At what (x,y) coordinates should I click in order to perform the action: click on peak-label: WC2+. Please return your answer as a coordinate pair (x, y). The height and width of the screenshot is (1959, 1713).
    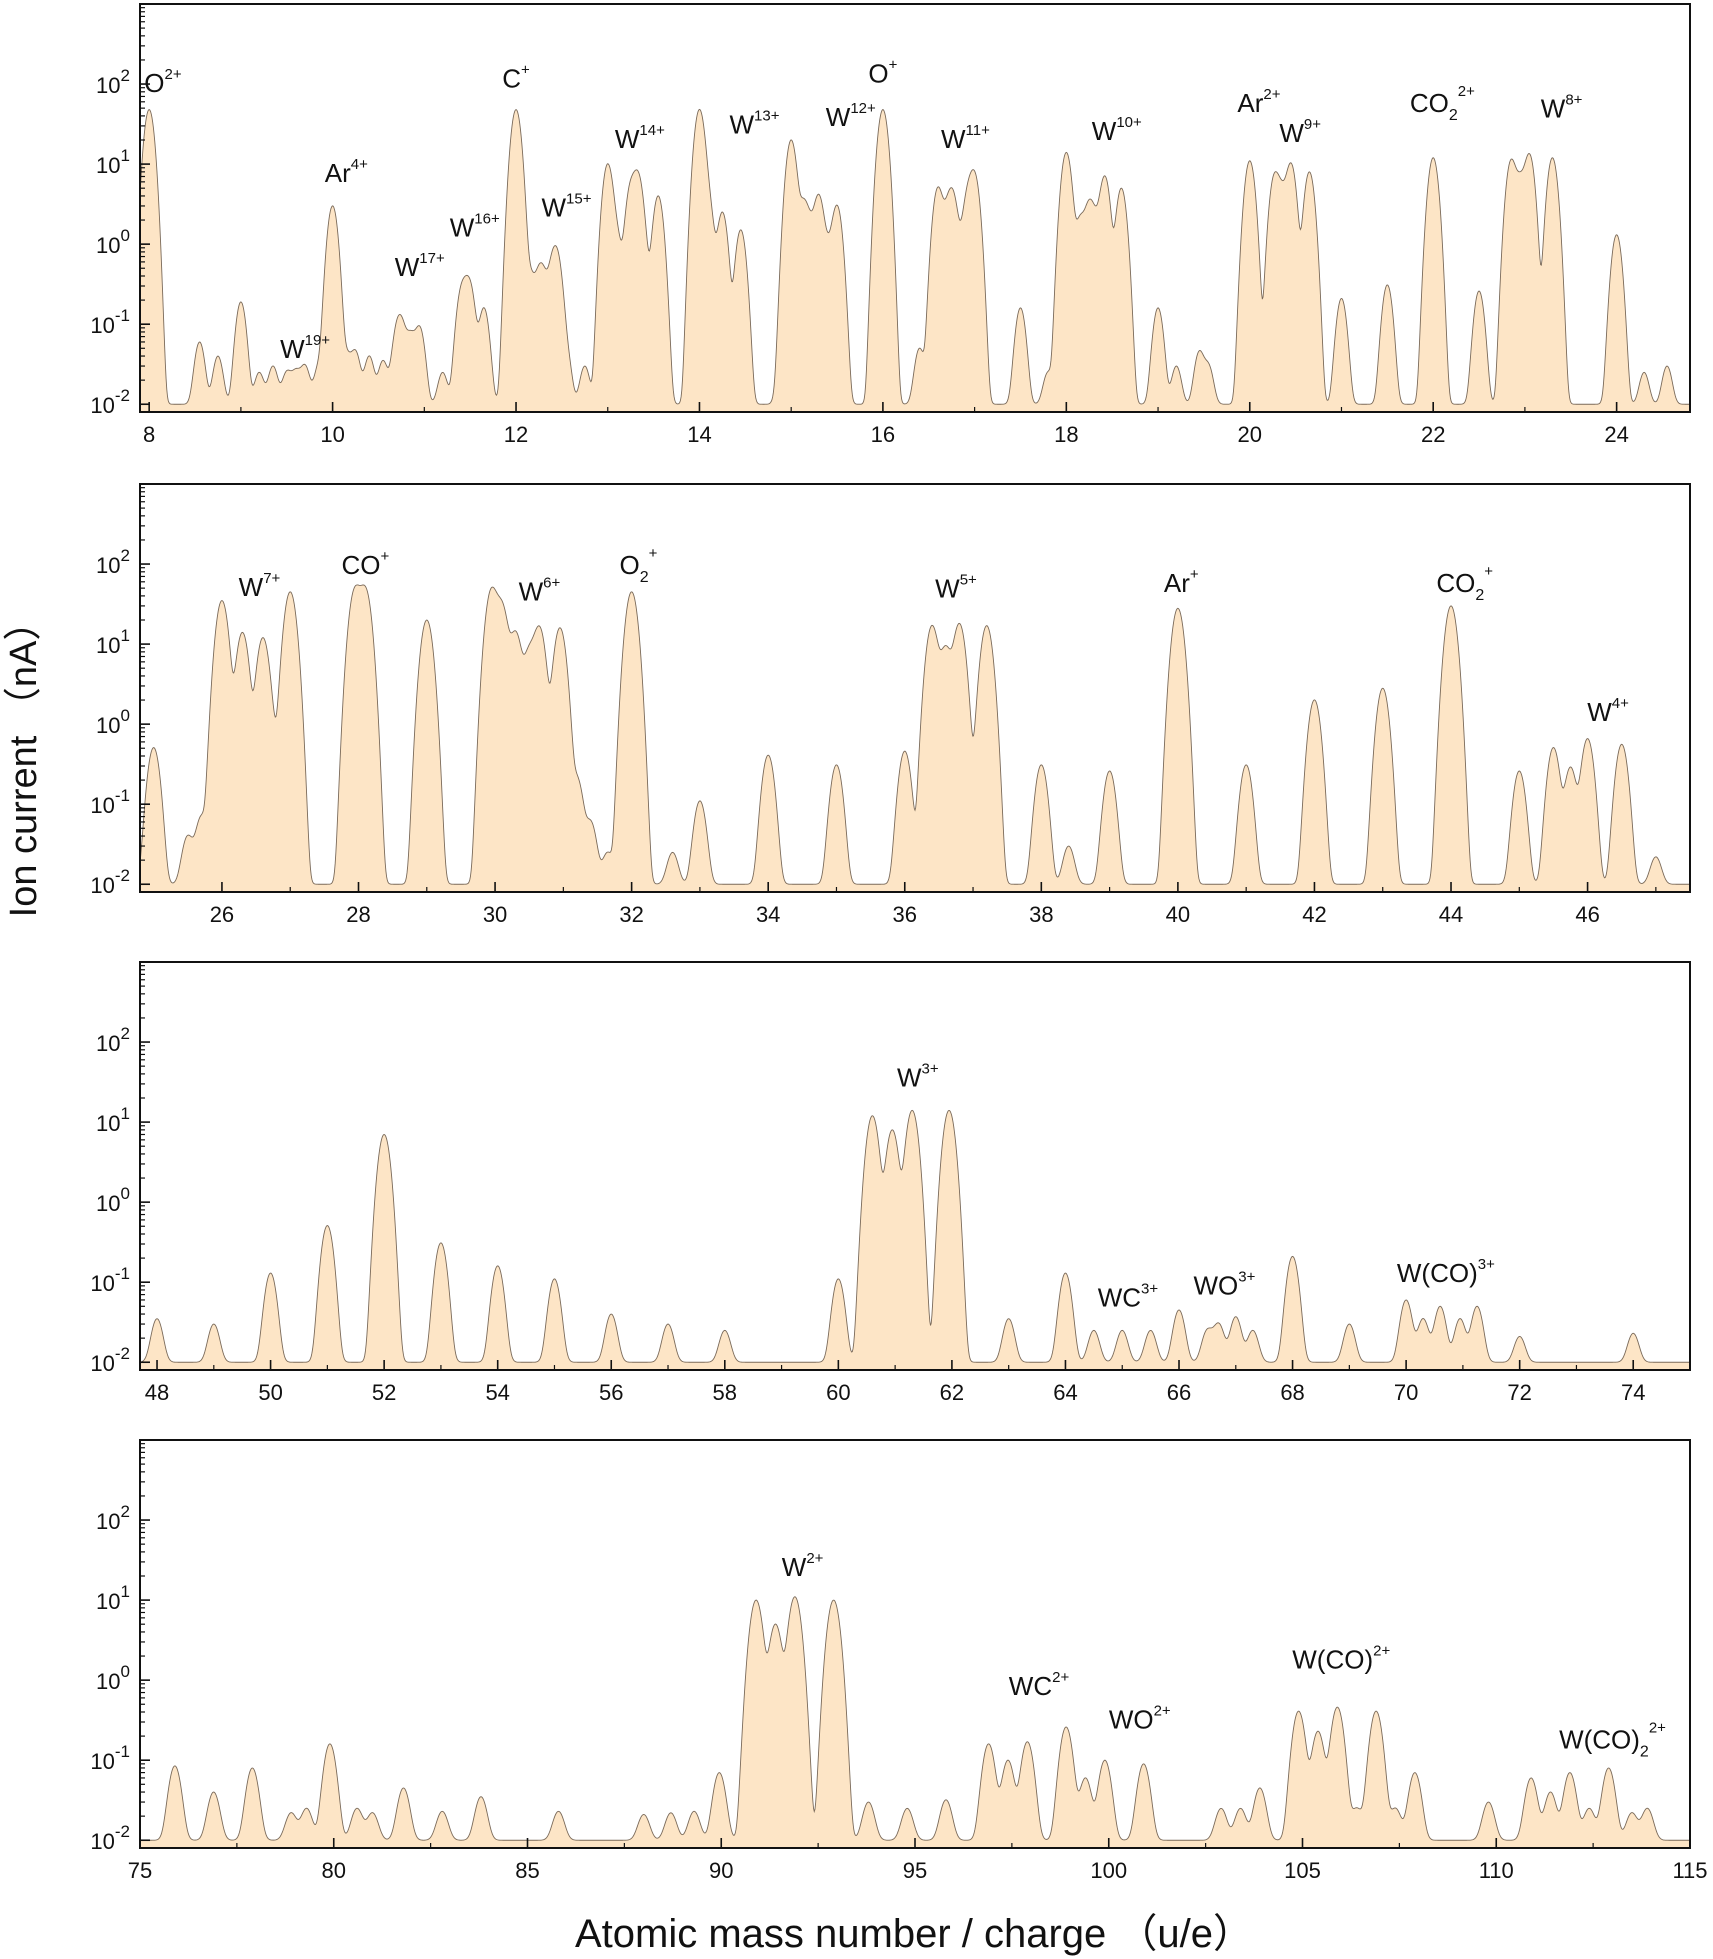
    Looking at the image, I should click on (1039, 1685).